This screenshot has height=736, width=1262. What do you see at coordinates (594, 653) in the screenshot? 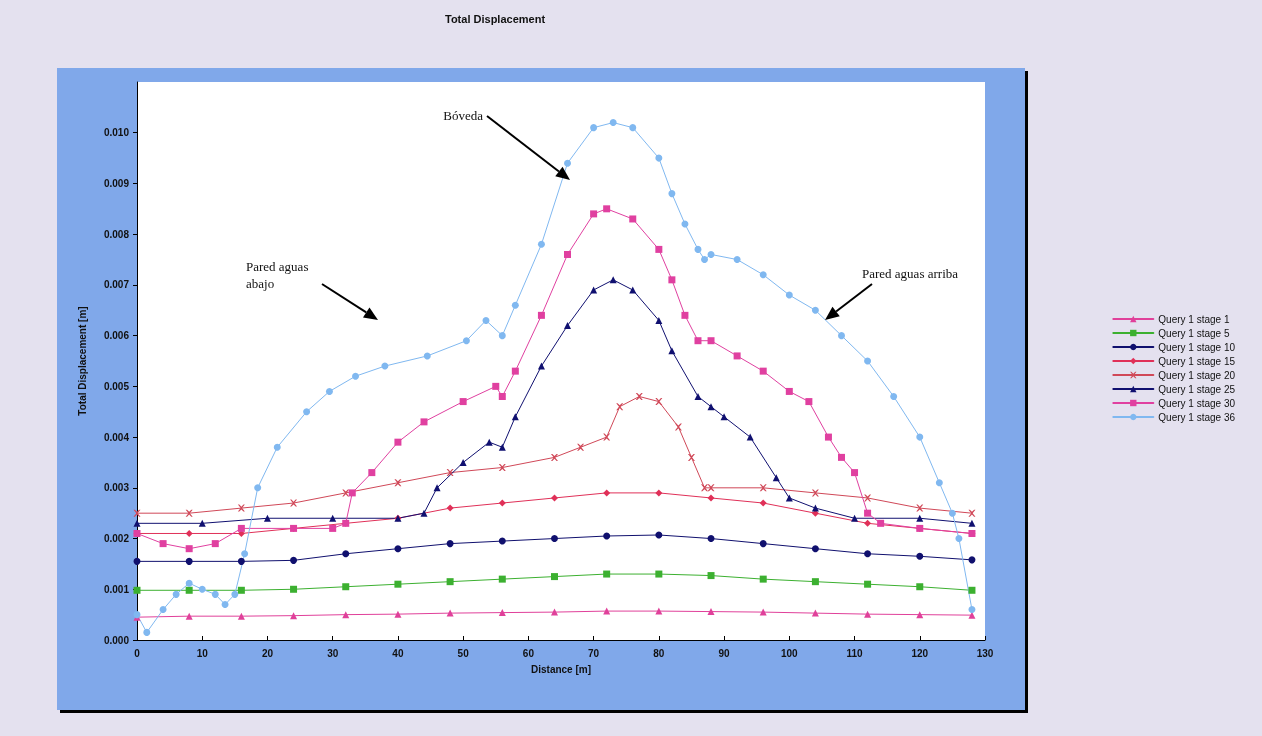
I see `x-tick-label: 70` at bounding box center [594, 653].